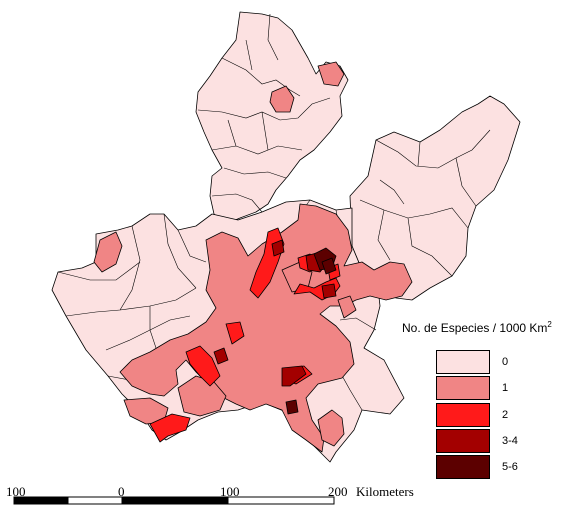 The width and height of the screenshot is (562, 520). Describe the element at coordinates (230, 491) in the screenshot. I see `scale-label-100: 100` at that location.